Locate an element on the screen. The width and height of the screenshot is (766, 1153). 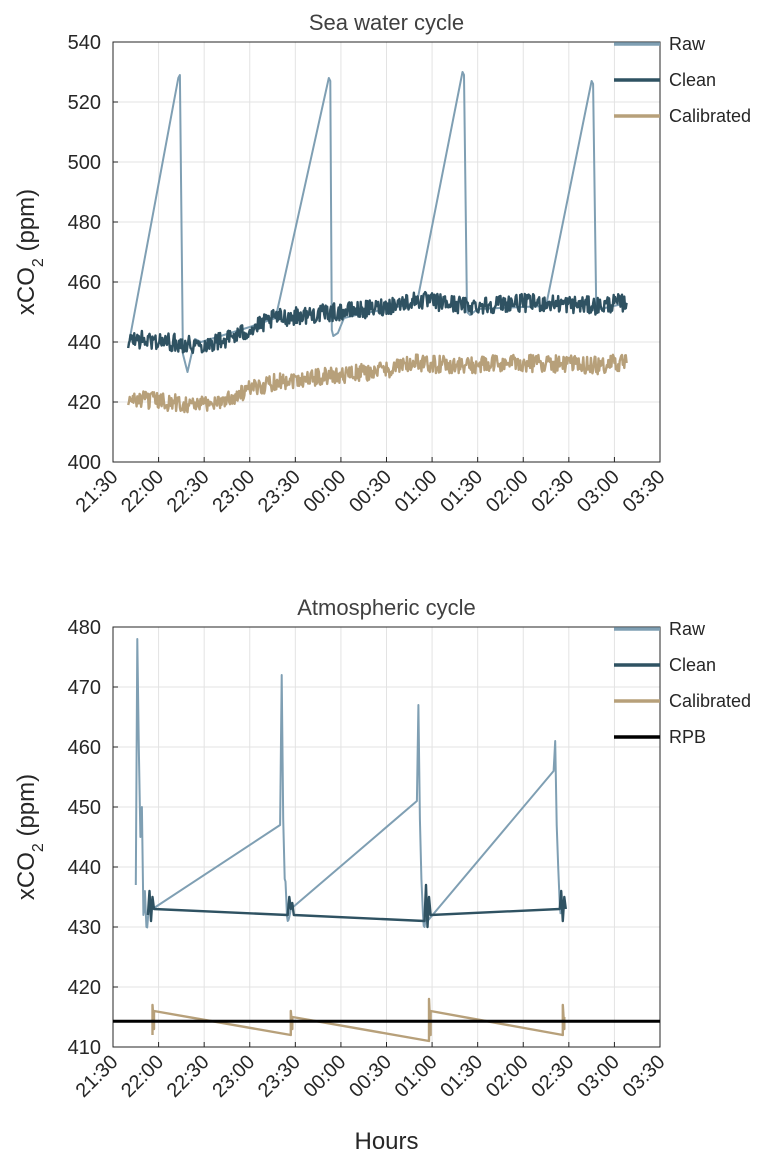
y-tick-label: 500 is located at coordinates (84, 163).